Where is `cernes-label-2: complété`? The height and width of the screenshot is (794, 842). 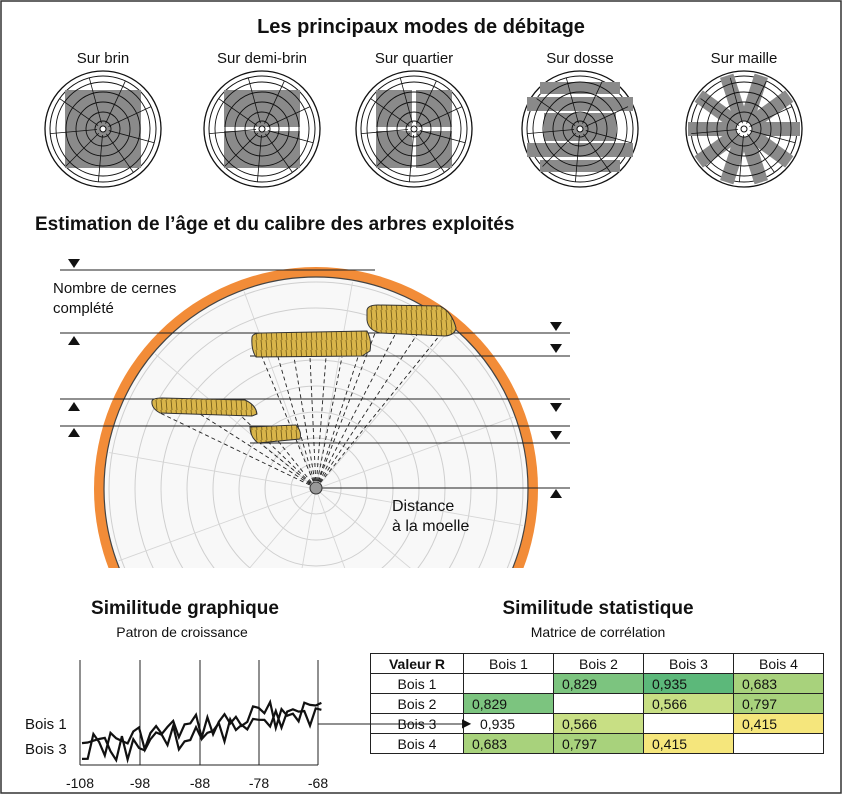 cernes-label-2: complété is located at coordinates (83, 308).